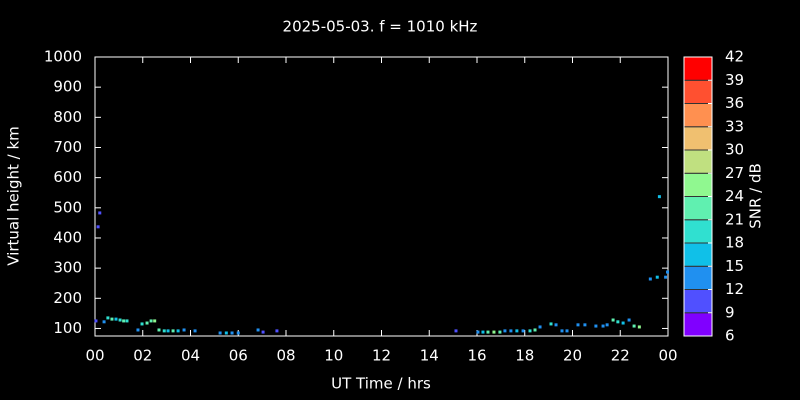 The image size is (800, 400). Describe the element at coordinates (734, 173) in the screenshot. I see `colorbar-tick-label: 27` at that location.